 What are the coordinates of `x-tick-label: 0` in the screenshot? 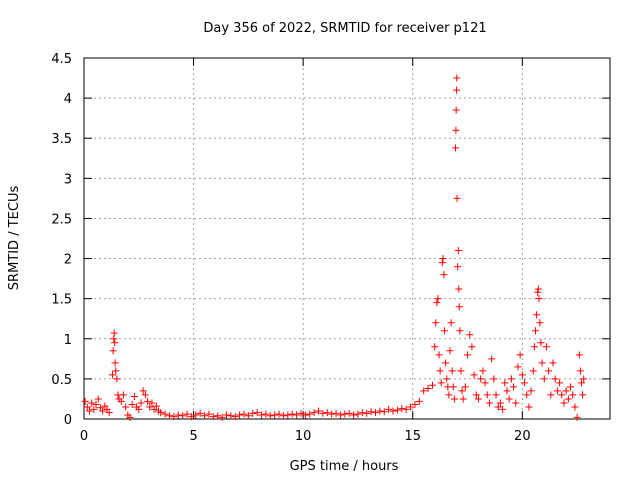 It's located at (84, 436).